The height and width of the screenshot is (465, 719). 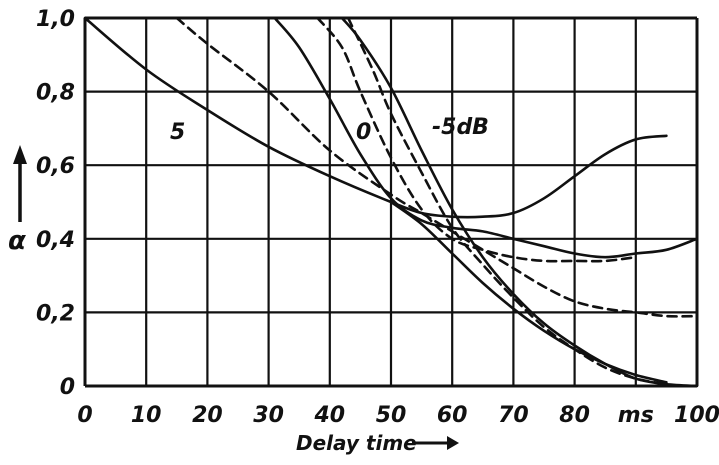 I want to click on curve-annotation: 0, so click(x=363, y=132).